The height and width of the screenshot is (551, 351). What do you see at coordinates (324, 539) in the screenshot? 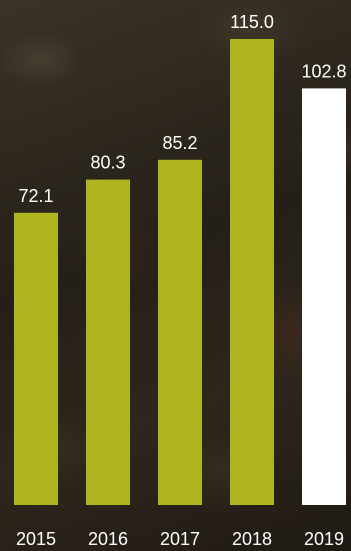
I see `x-tick-label-2019: 2019` at bounding box center [324, 539].